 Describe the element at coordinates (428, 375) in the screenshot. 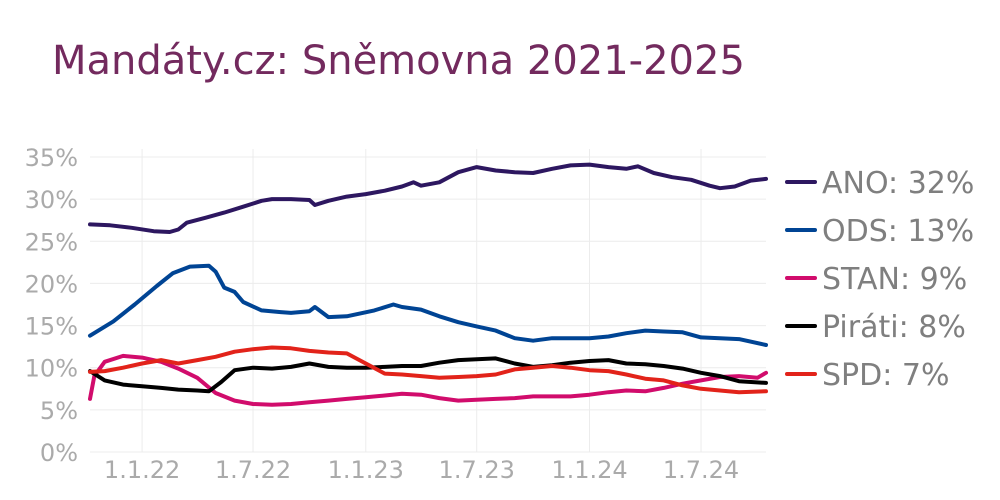

I see `series-line-pirati` at that location.